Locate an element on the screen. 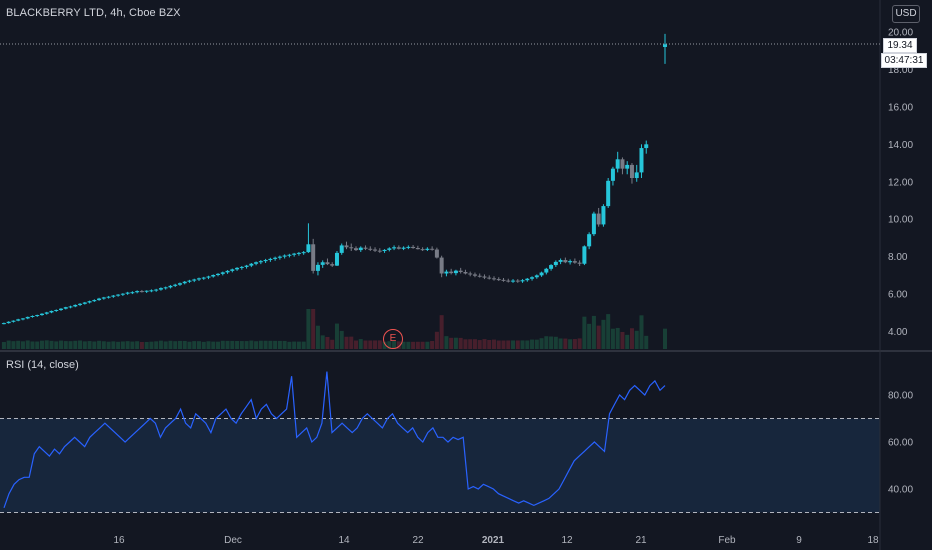 The width and height of the screenshot is (932, 550). time-tick-label: Dec is located at coordinates (233, 540).